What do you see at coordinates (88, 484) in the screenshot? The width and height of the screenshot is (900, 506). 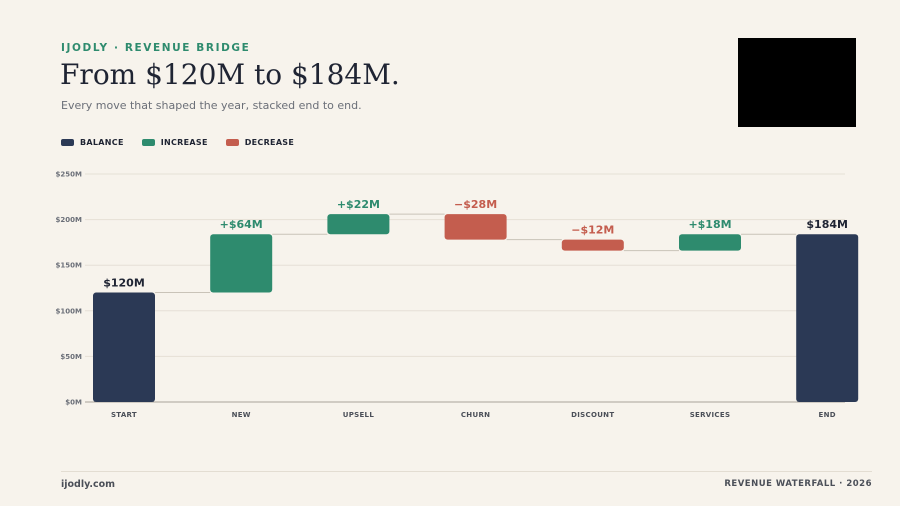 I see `footer-site: ijodly.com` at bounding box center [88, 484].